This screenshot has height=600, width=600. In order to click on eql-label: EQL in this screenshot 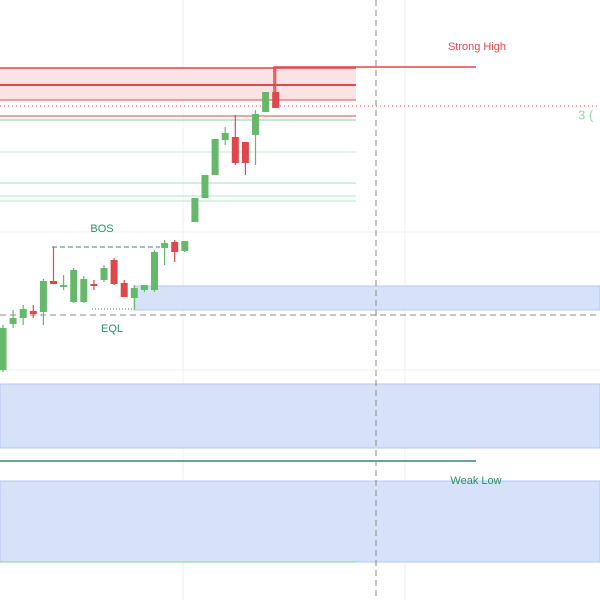, I will do `click(112, 329)`.